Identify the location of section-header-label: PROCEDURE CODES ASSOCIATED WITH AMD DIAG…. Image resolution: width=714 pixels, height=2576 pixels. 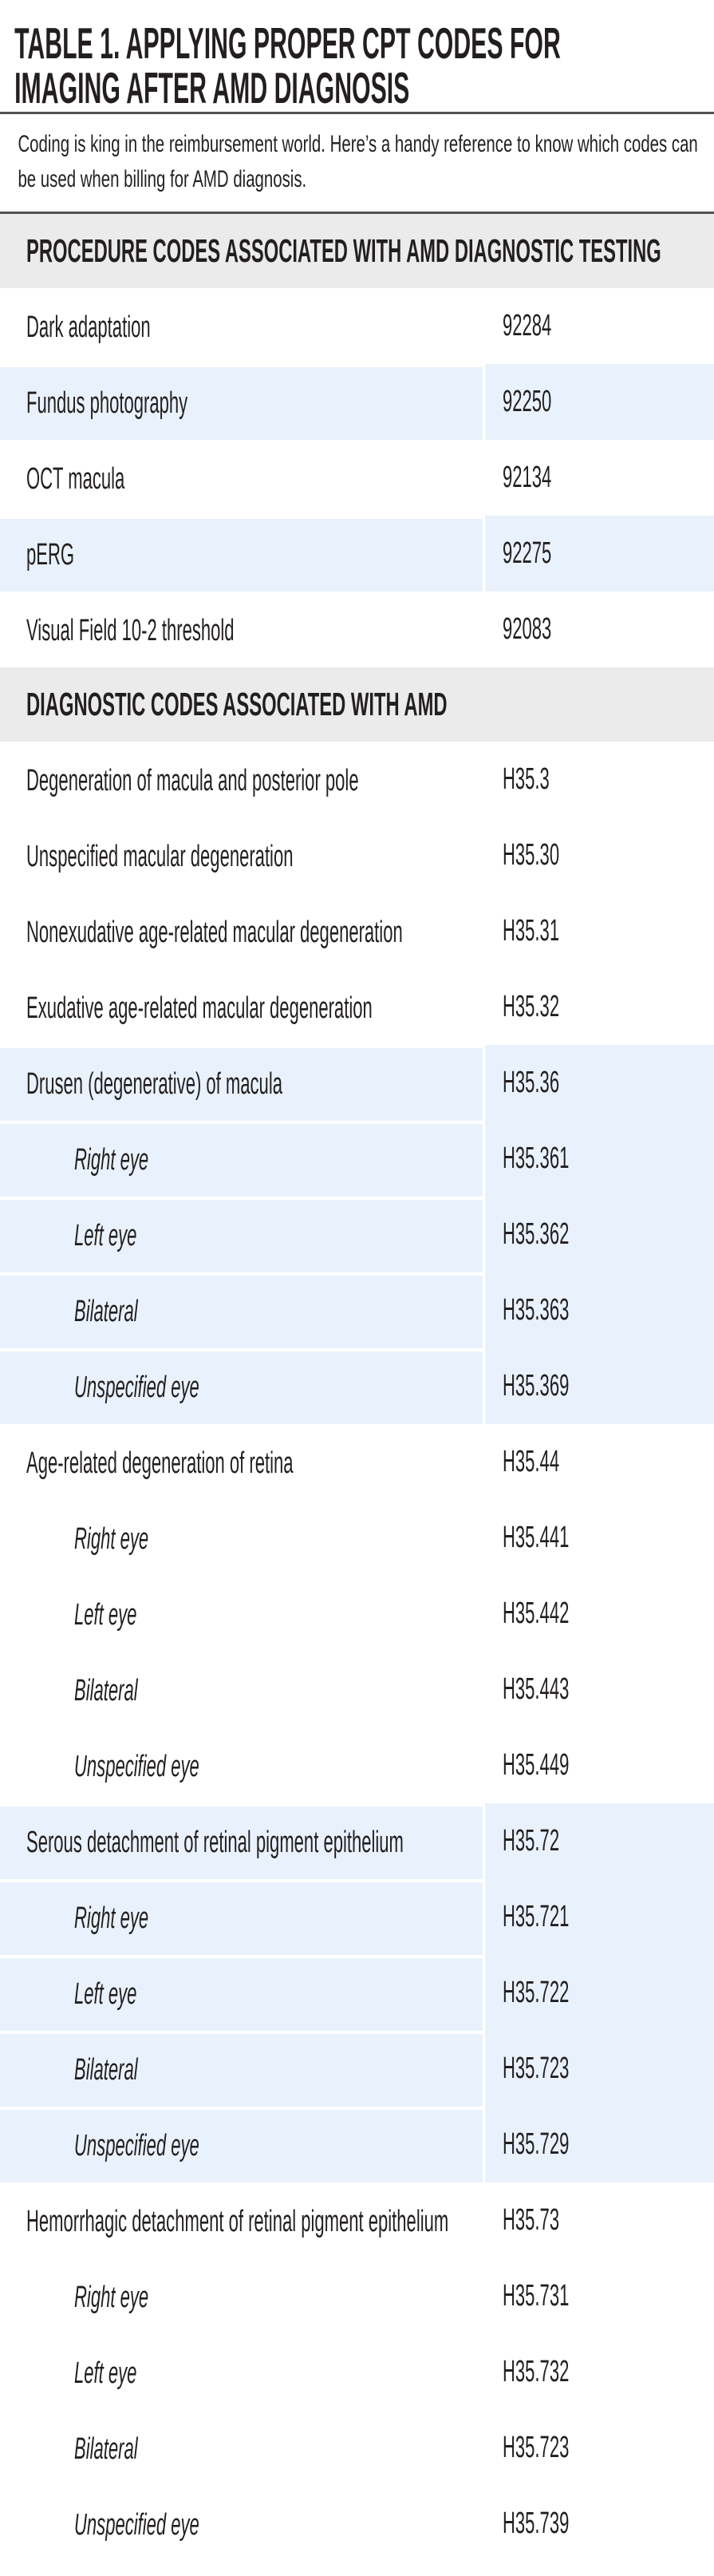
(343, 250).